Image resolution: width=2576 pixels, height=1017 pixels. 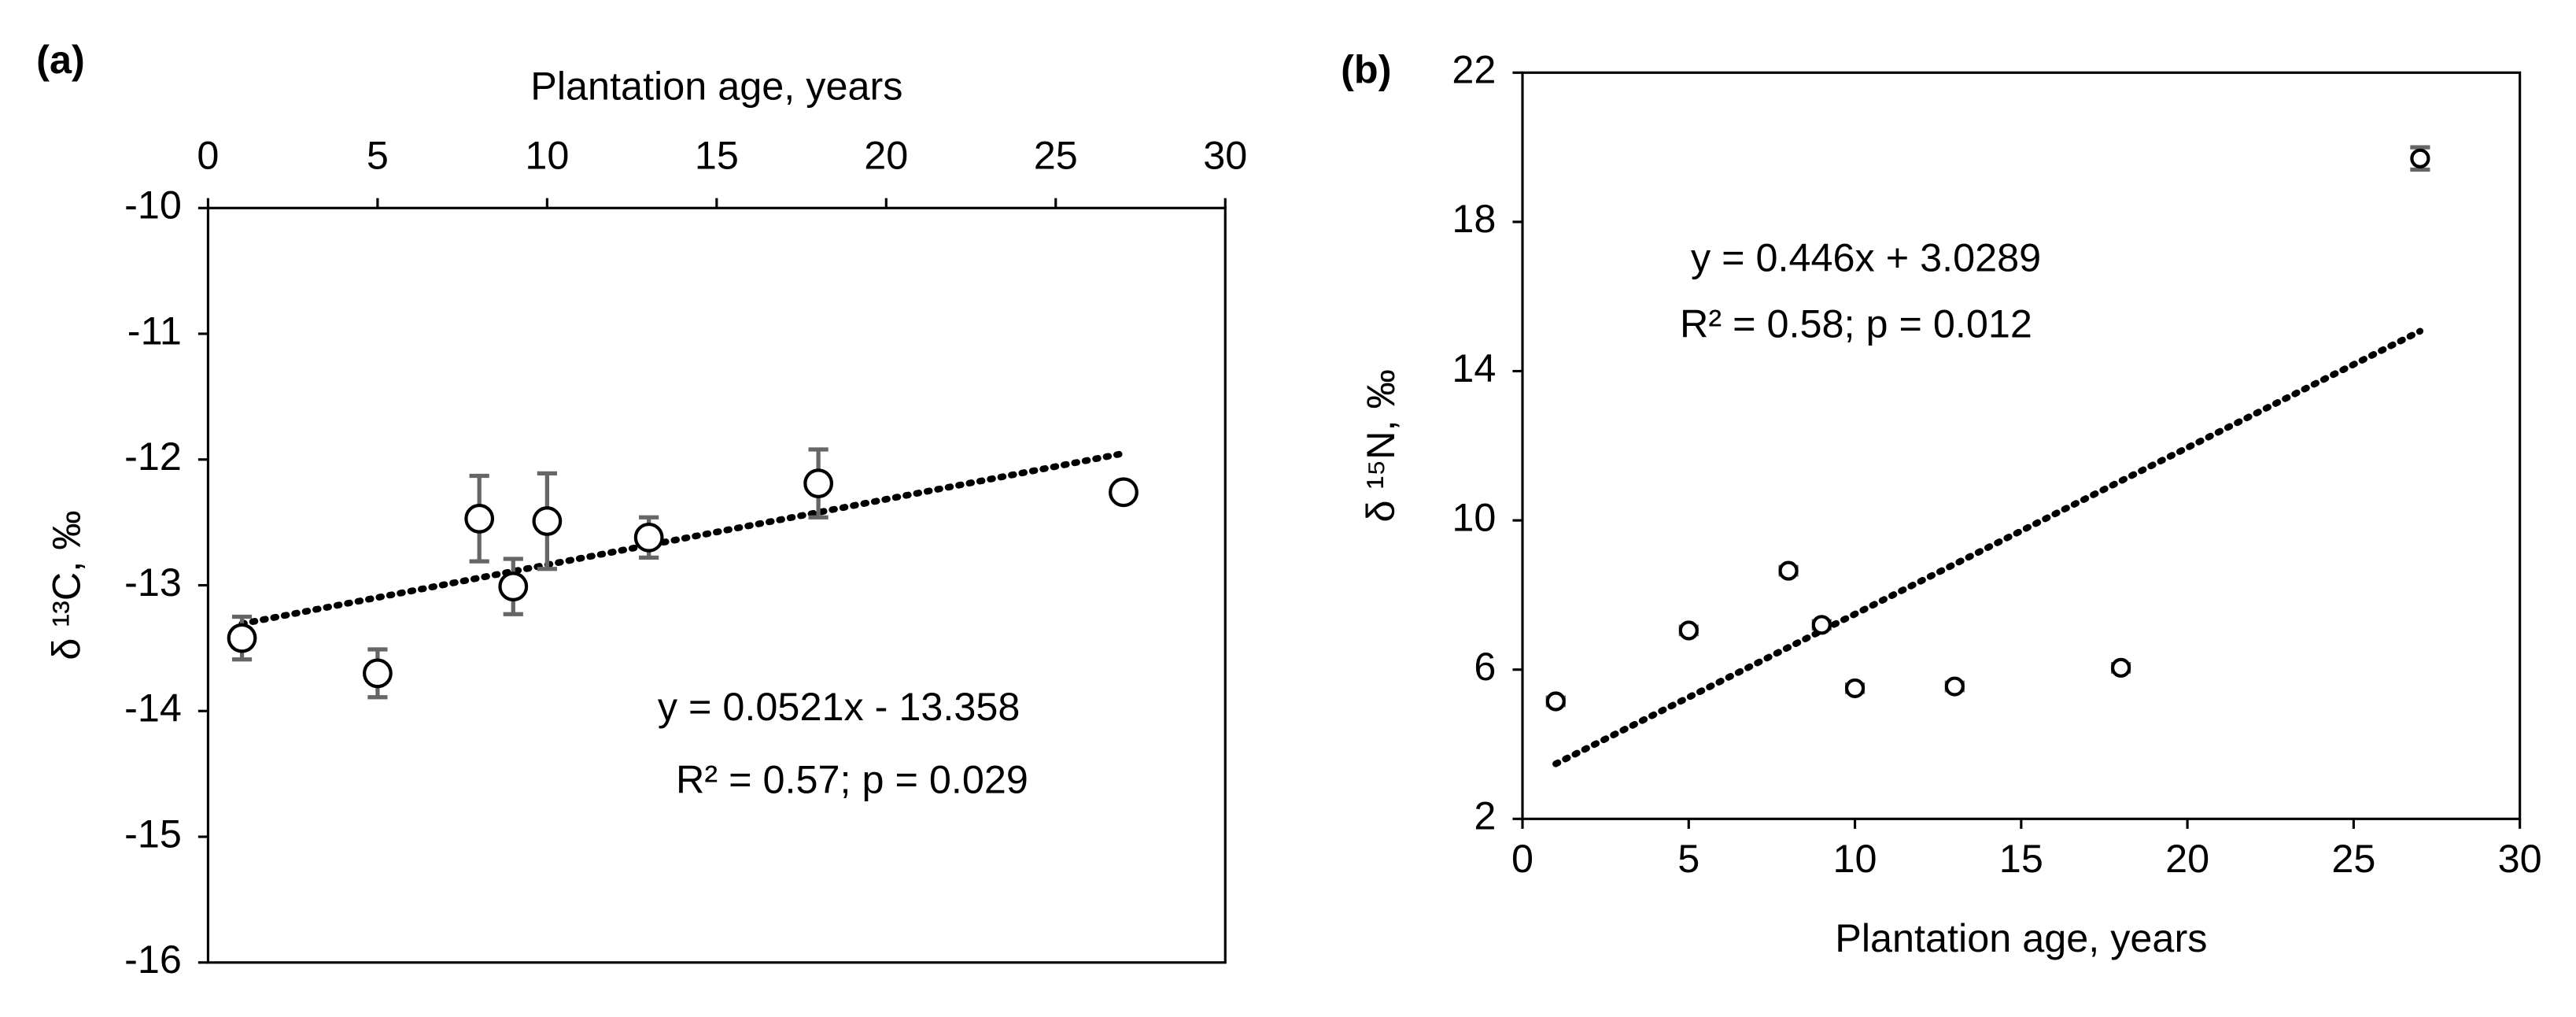 What do you see at coordinates (153, 708) in the screenshot?
I see `y-tick-label: -14` at bounding box center [153, 708].